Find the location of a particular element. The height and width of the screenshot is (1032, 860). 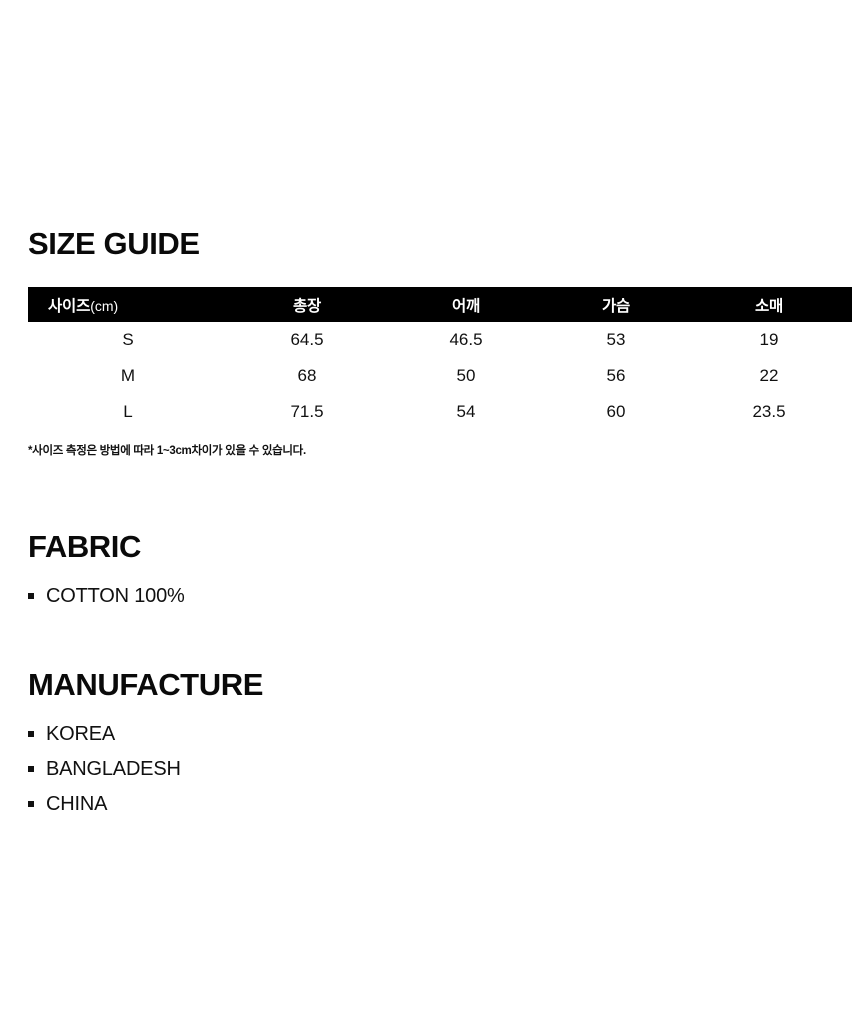

fabric-list: COTTON 100% is located at coordinates (278, 595).